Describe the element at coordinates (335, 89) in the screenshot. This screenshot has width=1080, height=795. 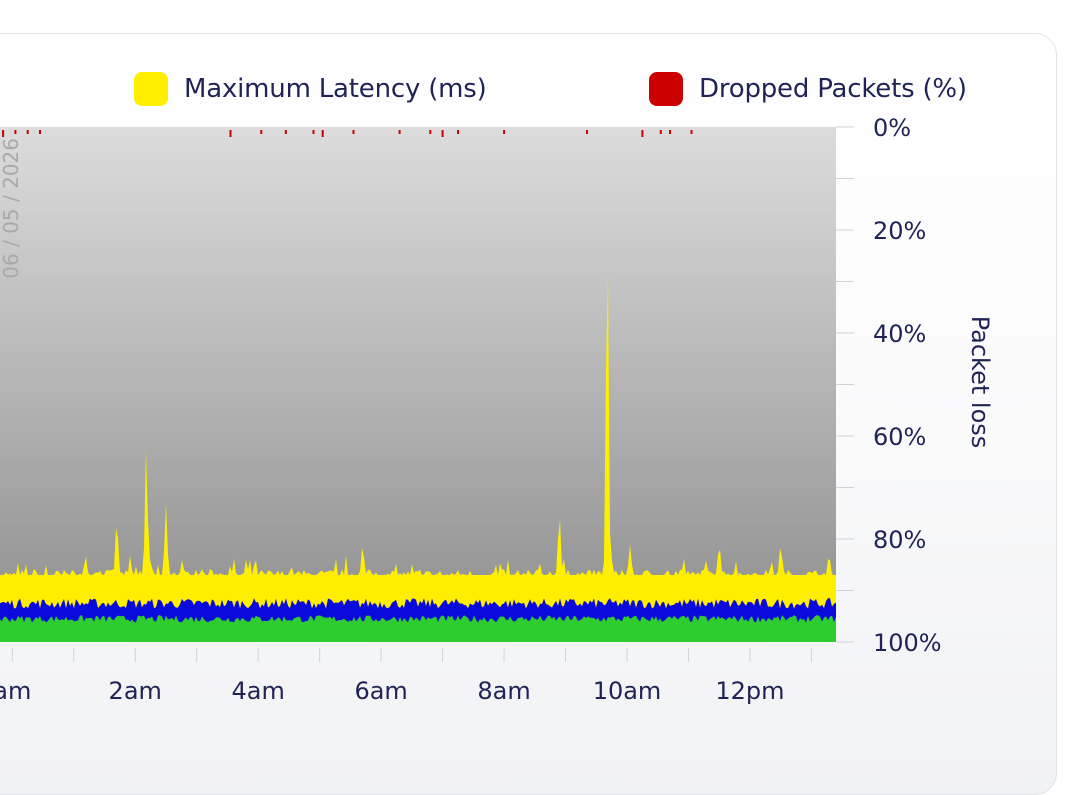
I see `legend-label-max-latency: Maximum Latency (ms)` at that location.